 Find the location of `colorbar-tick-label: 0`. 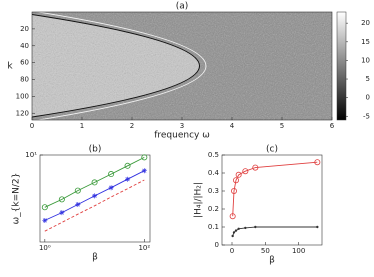

colorbar-tick-label: 0 is located at coordinates (368, 98).